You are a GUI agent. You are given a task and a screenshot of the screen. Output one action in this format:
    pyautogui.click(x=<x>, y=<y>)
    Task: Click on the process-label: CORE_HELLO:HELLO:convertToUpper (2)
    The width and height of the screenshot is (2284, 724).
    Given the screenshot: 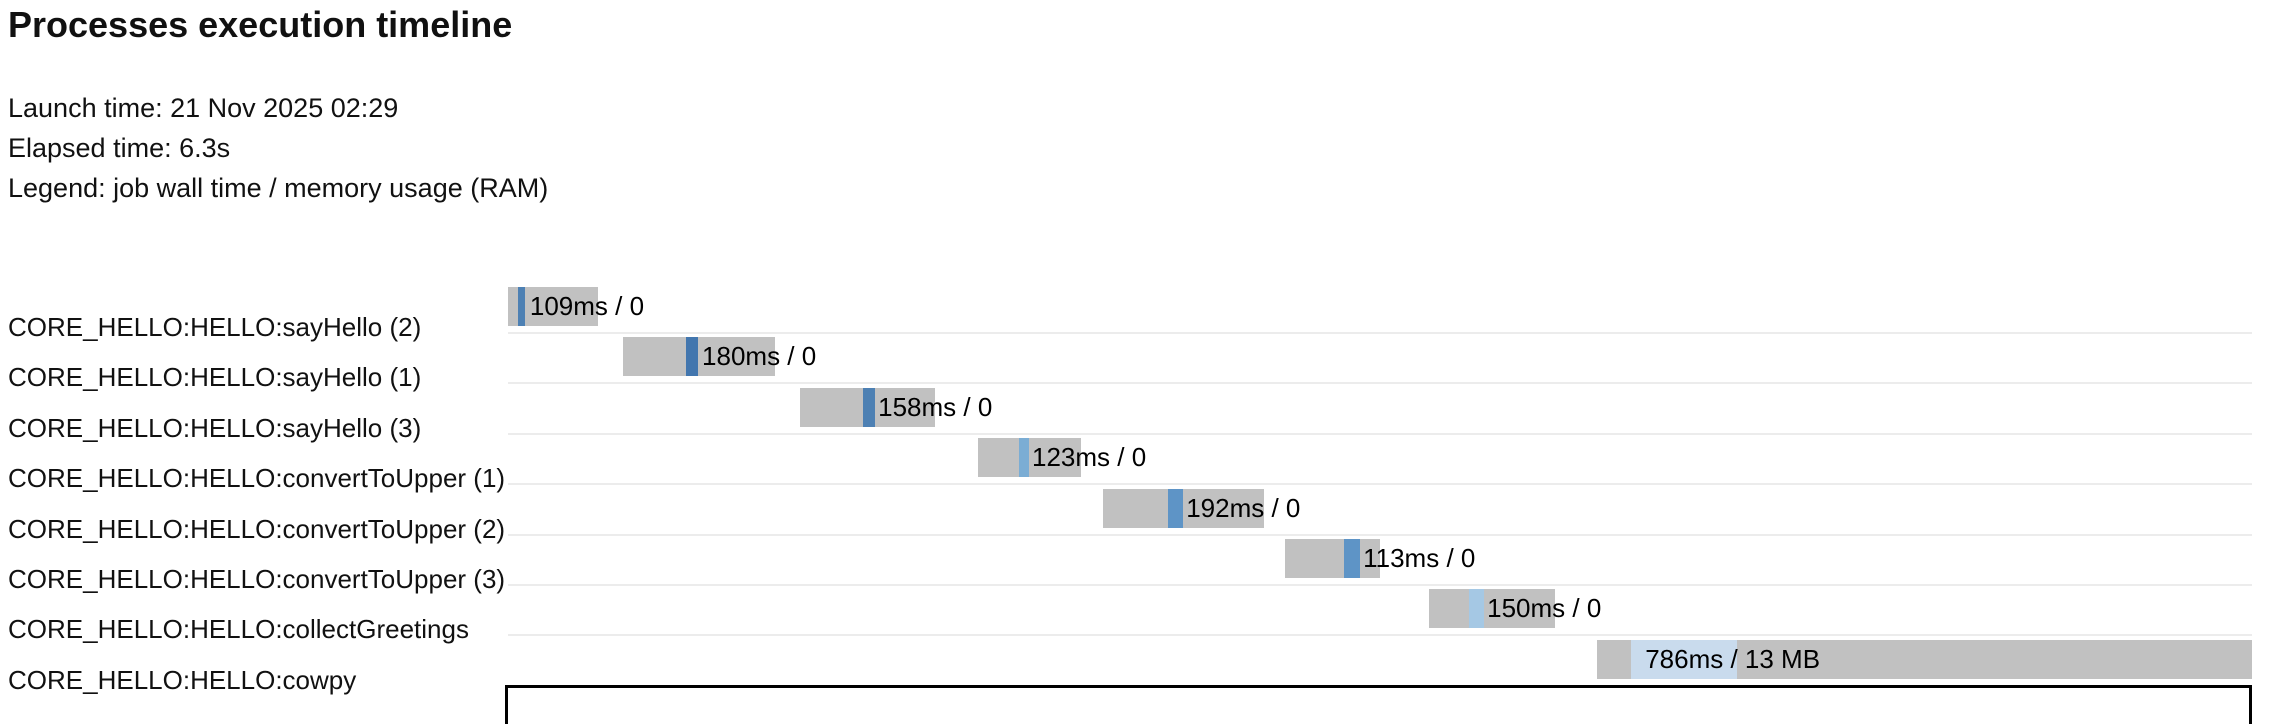 What is the action you would take?
    pyautogui.click(x=257, y=528)
    